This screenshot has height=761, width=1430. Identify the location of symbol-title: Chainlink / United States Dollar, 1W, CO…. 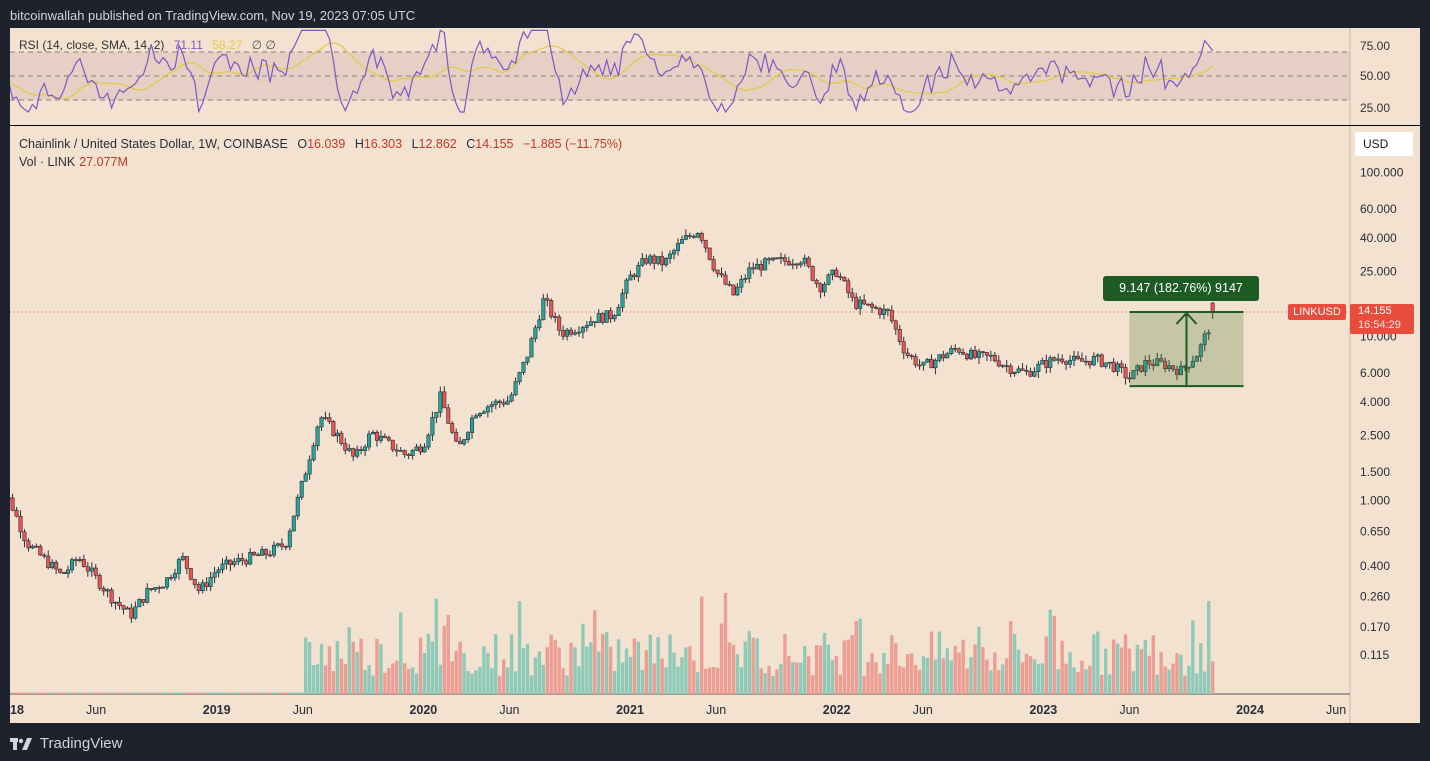
(153, 144).